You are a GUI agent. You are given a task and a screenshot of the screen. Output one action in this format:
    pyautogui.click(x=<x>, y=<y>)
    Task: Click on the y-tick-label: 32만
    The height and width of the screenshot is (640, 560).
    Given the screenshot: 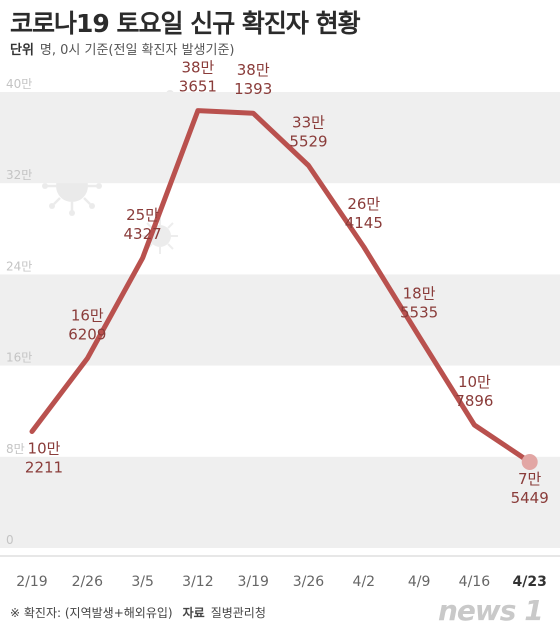 What is the action you would take?
    pyautogui.click(x=19, y=175)
    